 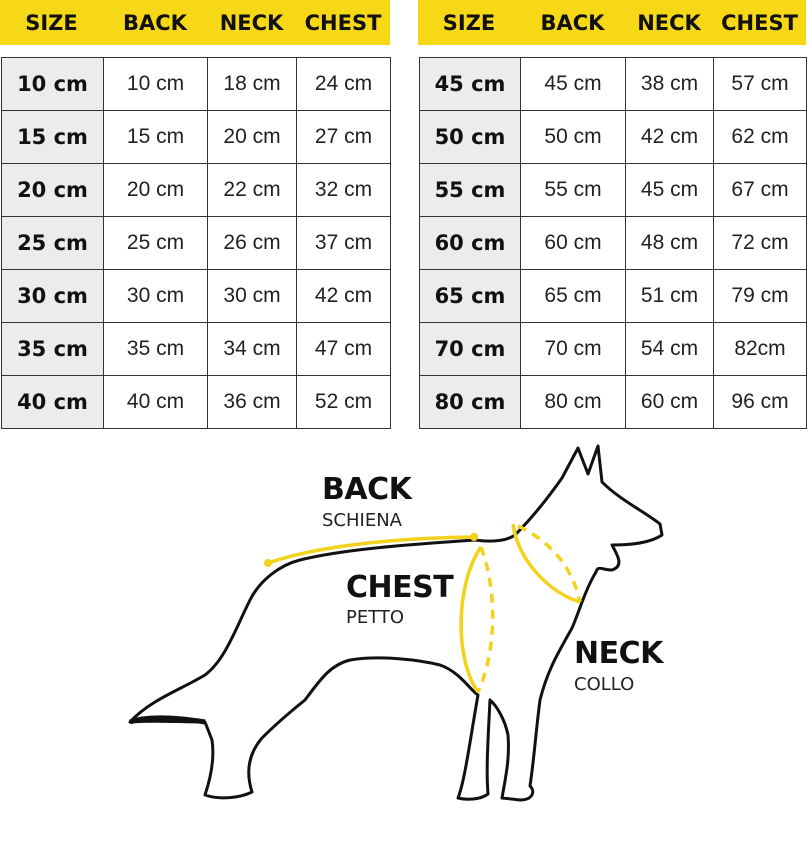 I want to click on chest-cell: 24 cm, so click(x=343, y=84).